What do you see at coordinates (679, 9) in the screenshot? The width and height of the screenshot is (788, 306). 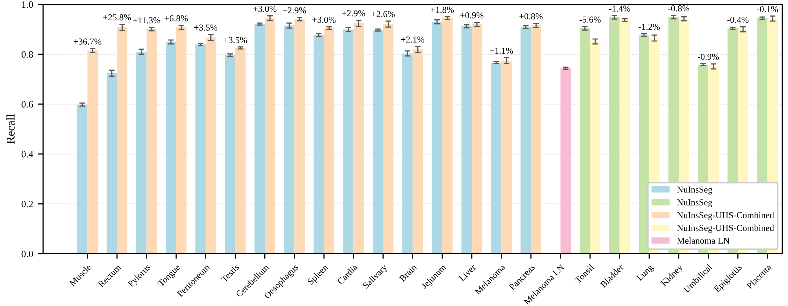 I see `annotation: -0.8%` at bounding box center [679, 9].